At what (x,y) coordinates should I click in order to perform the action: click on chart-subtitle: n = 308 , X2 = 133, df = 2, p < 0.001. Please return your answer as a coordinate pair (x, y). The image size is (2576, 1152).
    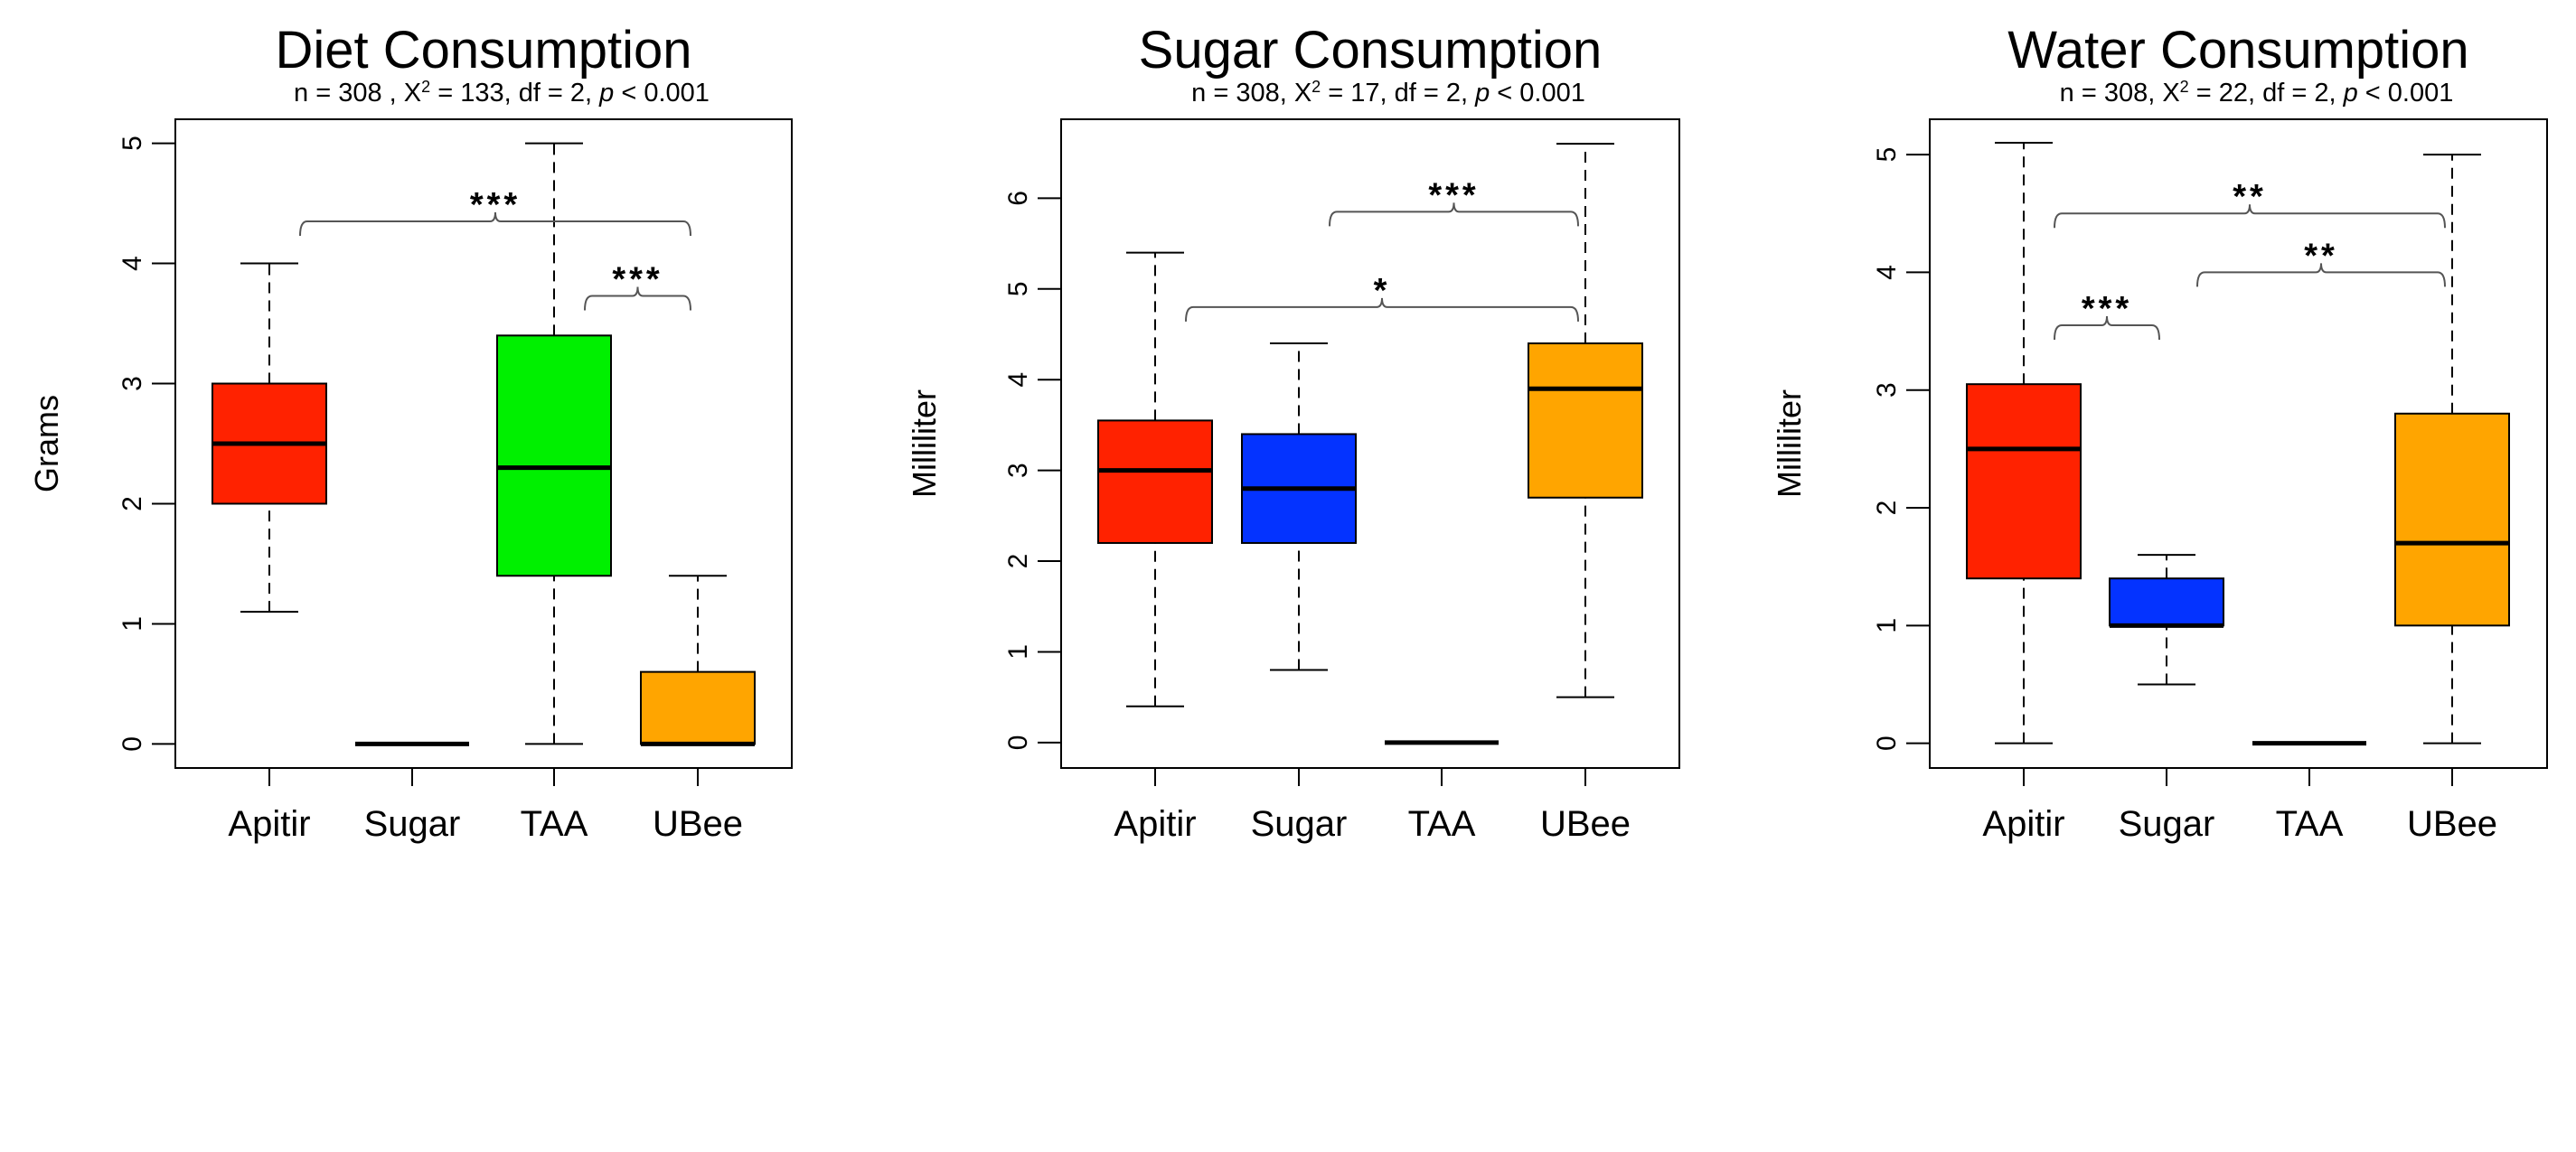
    Looking at the image, I should click on (502, 93).